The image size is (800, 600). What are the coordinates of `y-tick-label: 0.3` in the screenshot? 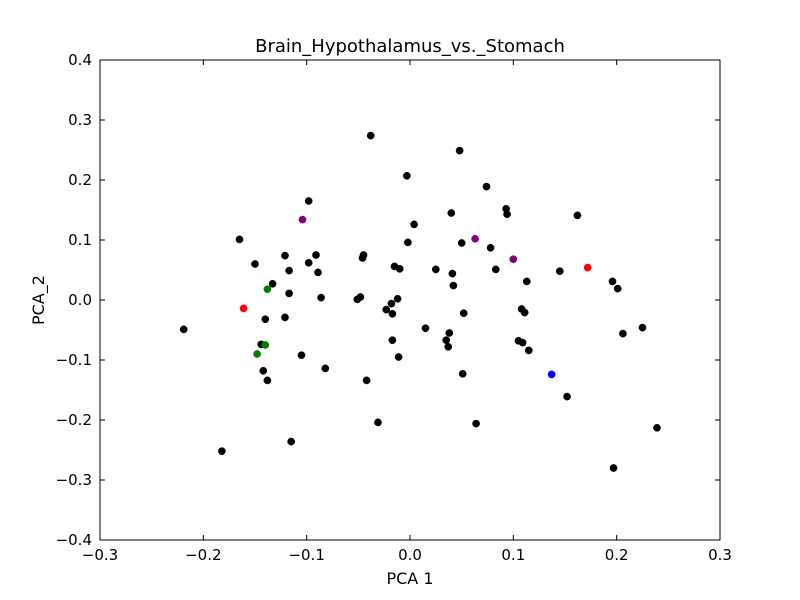 It's located at (80, 120).